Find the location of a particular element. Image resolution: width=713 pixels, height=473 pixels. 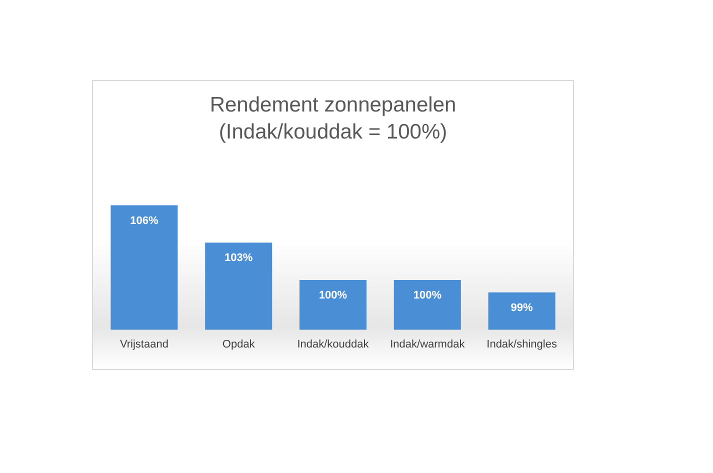

data-label: 103% is located at coordinates (238, 258).